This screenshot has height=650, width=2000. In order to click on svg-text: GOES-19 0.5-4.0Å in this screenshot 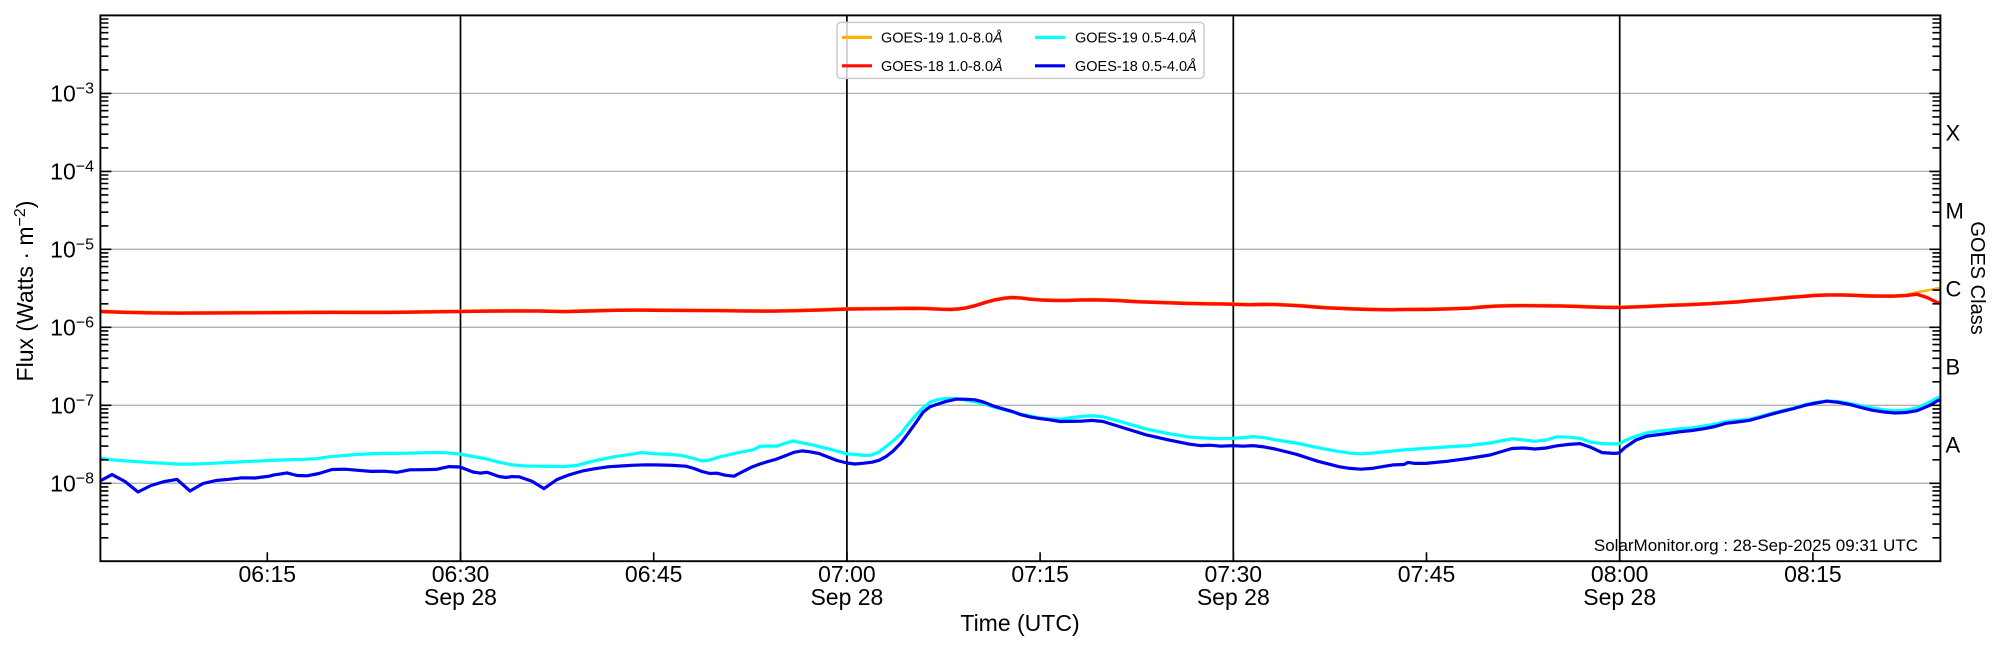, I will do `click(1136, 37)`.